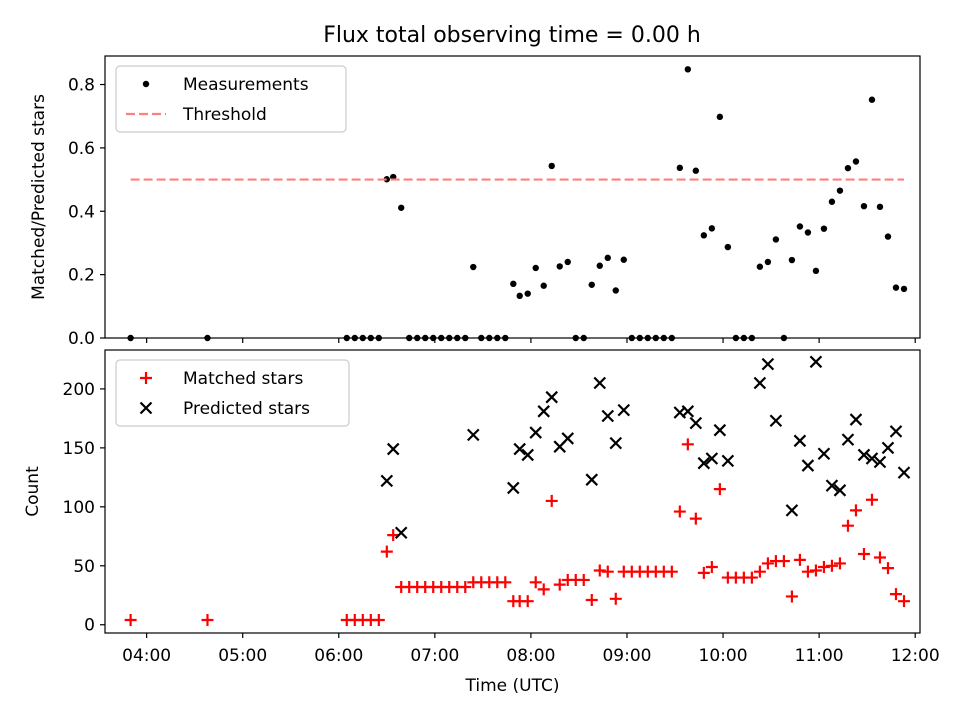  What do you see at coordinates (224, 115) in the screenshot?
I see `legend-label: Threshold` at bounding box center [224, 115].